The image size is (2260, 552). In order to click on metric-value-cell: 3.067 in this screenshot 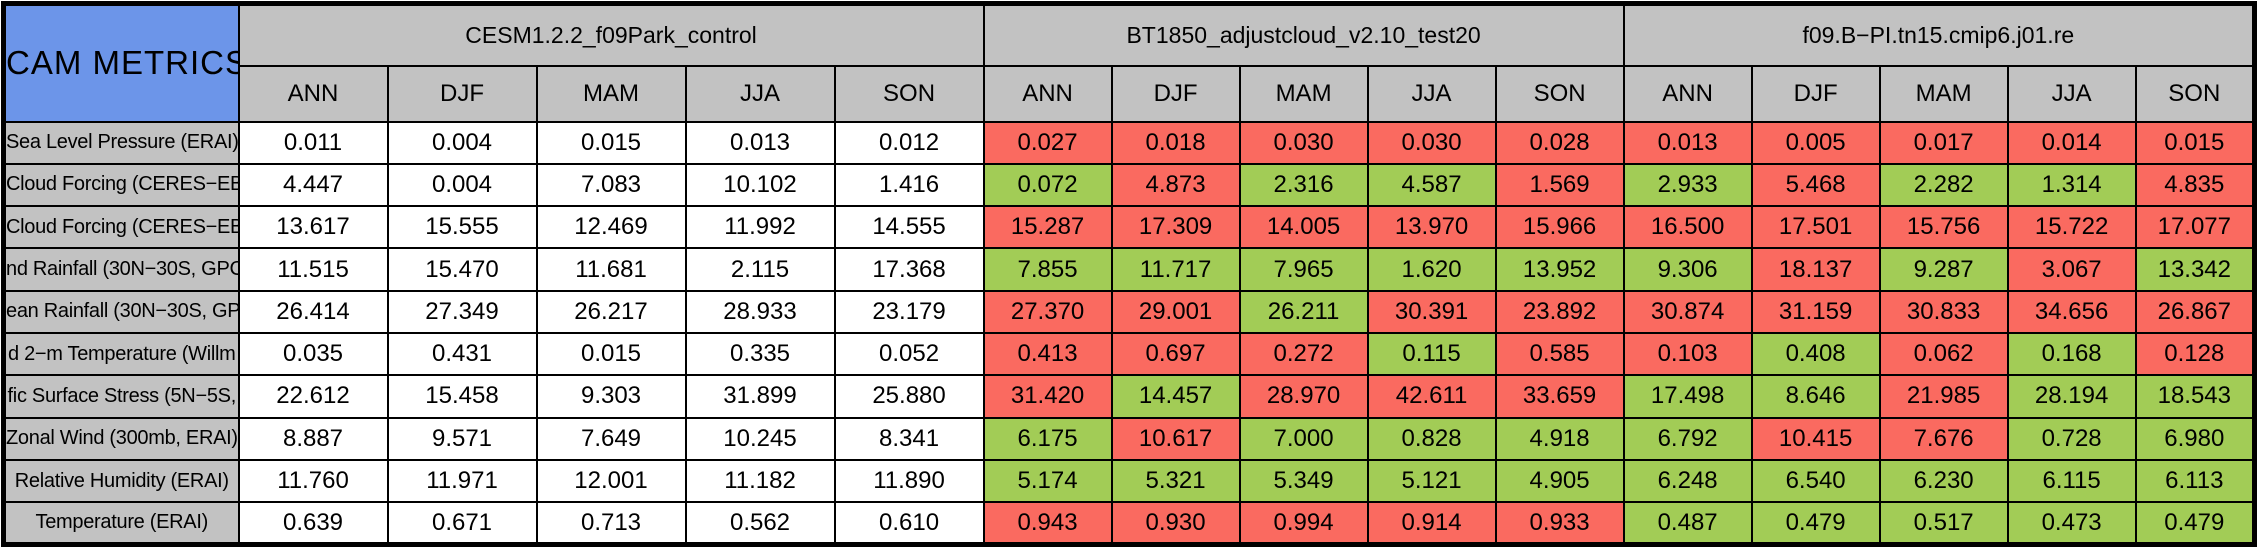, I will do `click(2071, 269)`.